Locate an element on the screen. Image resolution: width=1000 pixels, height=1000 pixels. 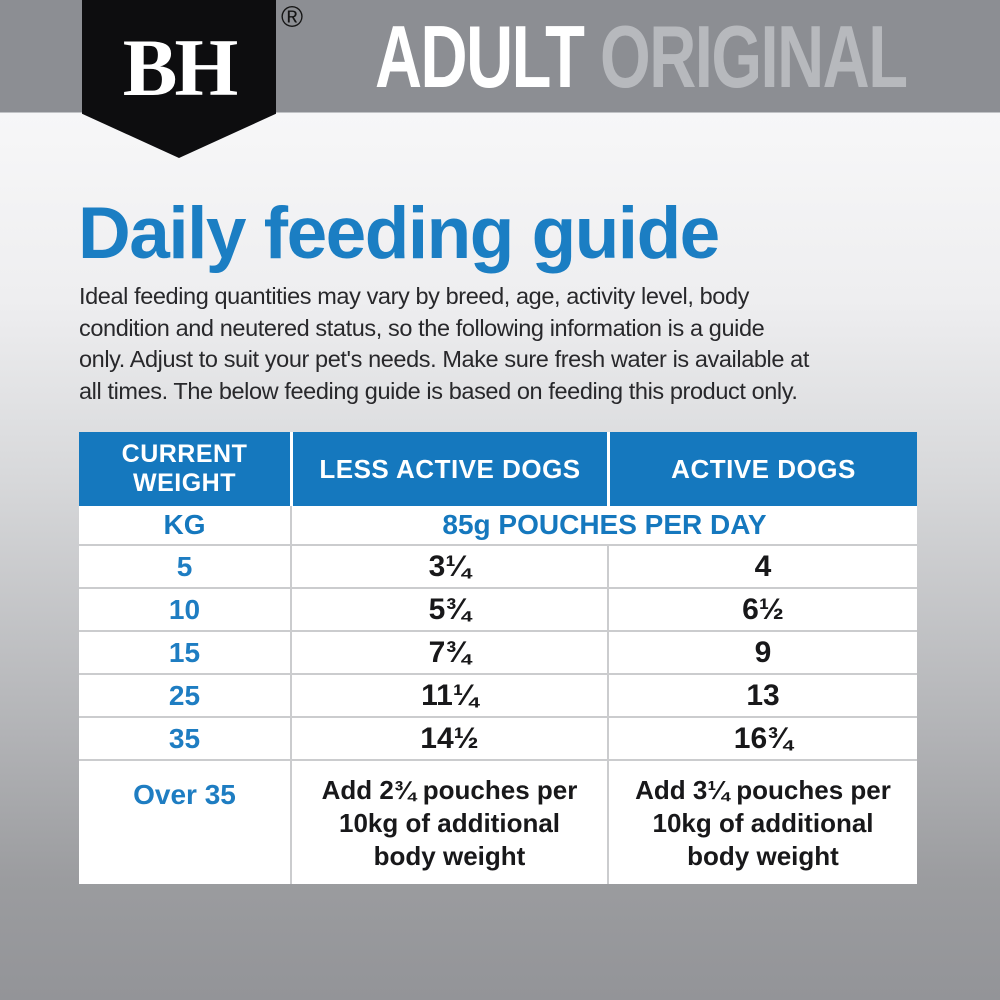
table-row: 5 3¼ 4 is located at coordinates (498, 565).